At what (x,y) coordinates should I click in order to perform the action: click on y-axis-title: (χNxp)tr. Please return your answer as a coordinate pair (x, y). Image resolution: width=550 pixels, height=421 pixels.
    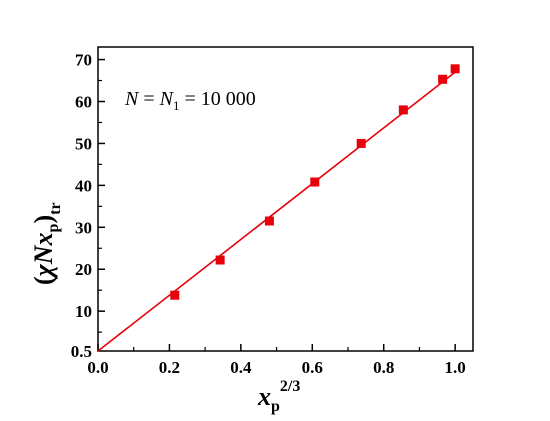
    Looking at the image, I should click on (46, 243).